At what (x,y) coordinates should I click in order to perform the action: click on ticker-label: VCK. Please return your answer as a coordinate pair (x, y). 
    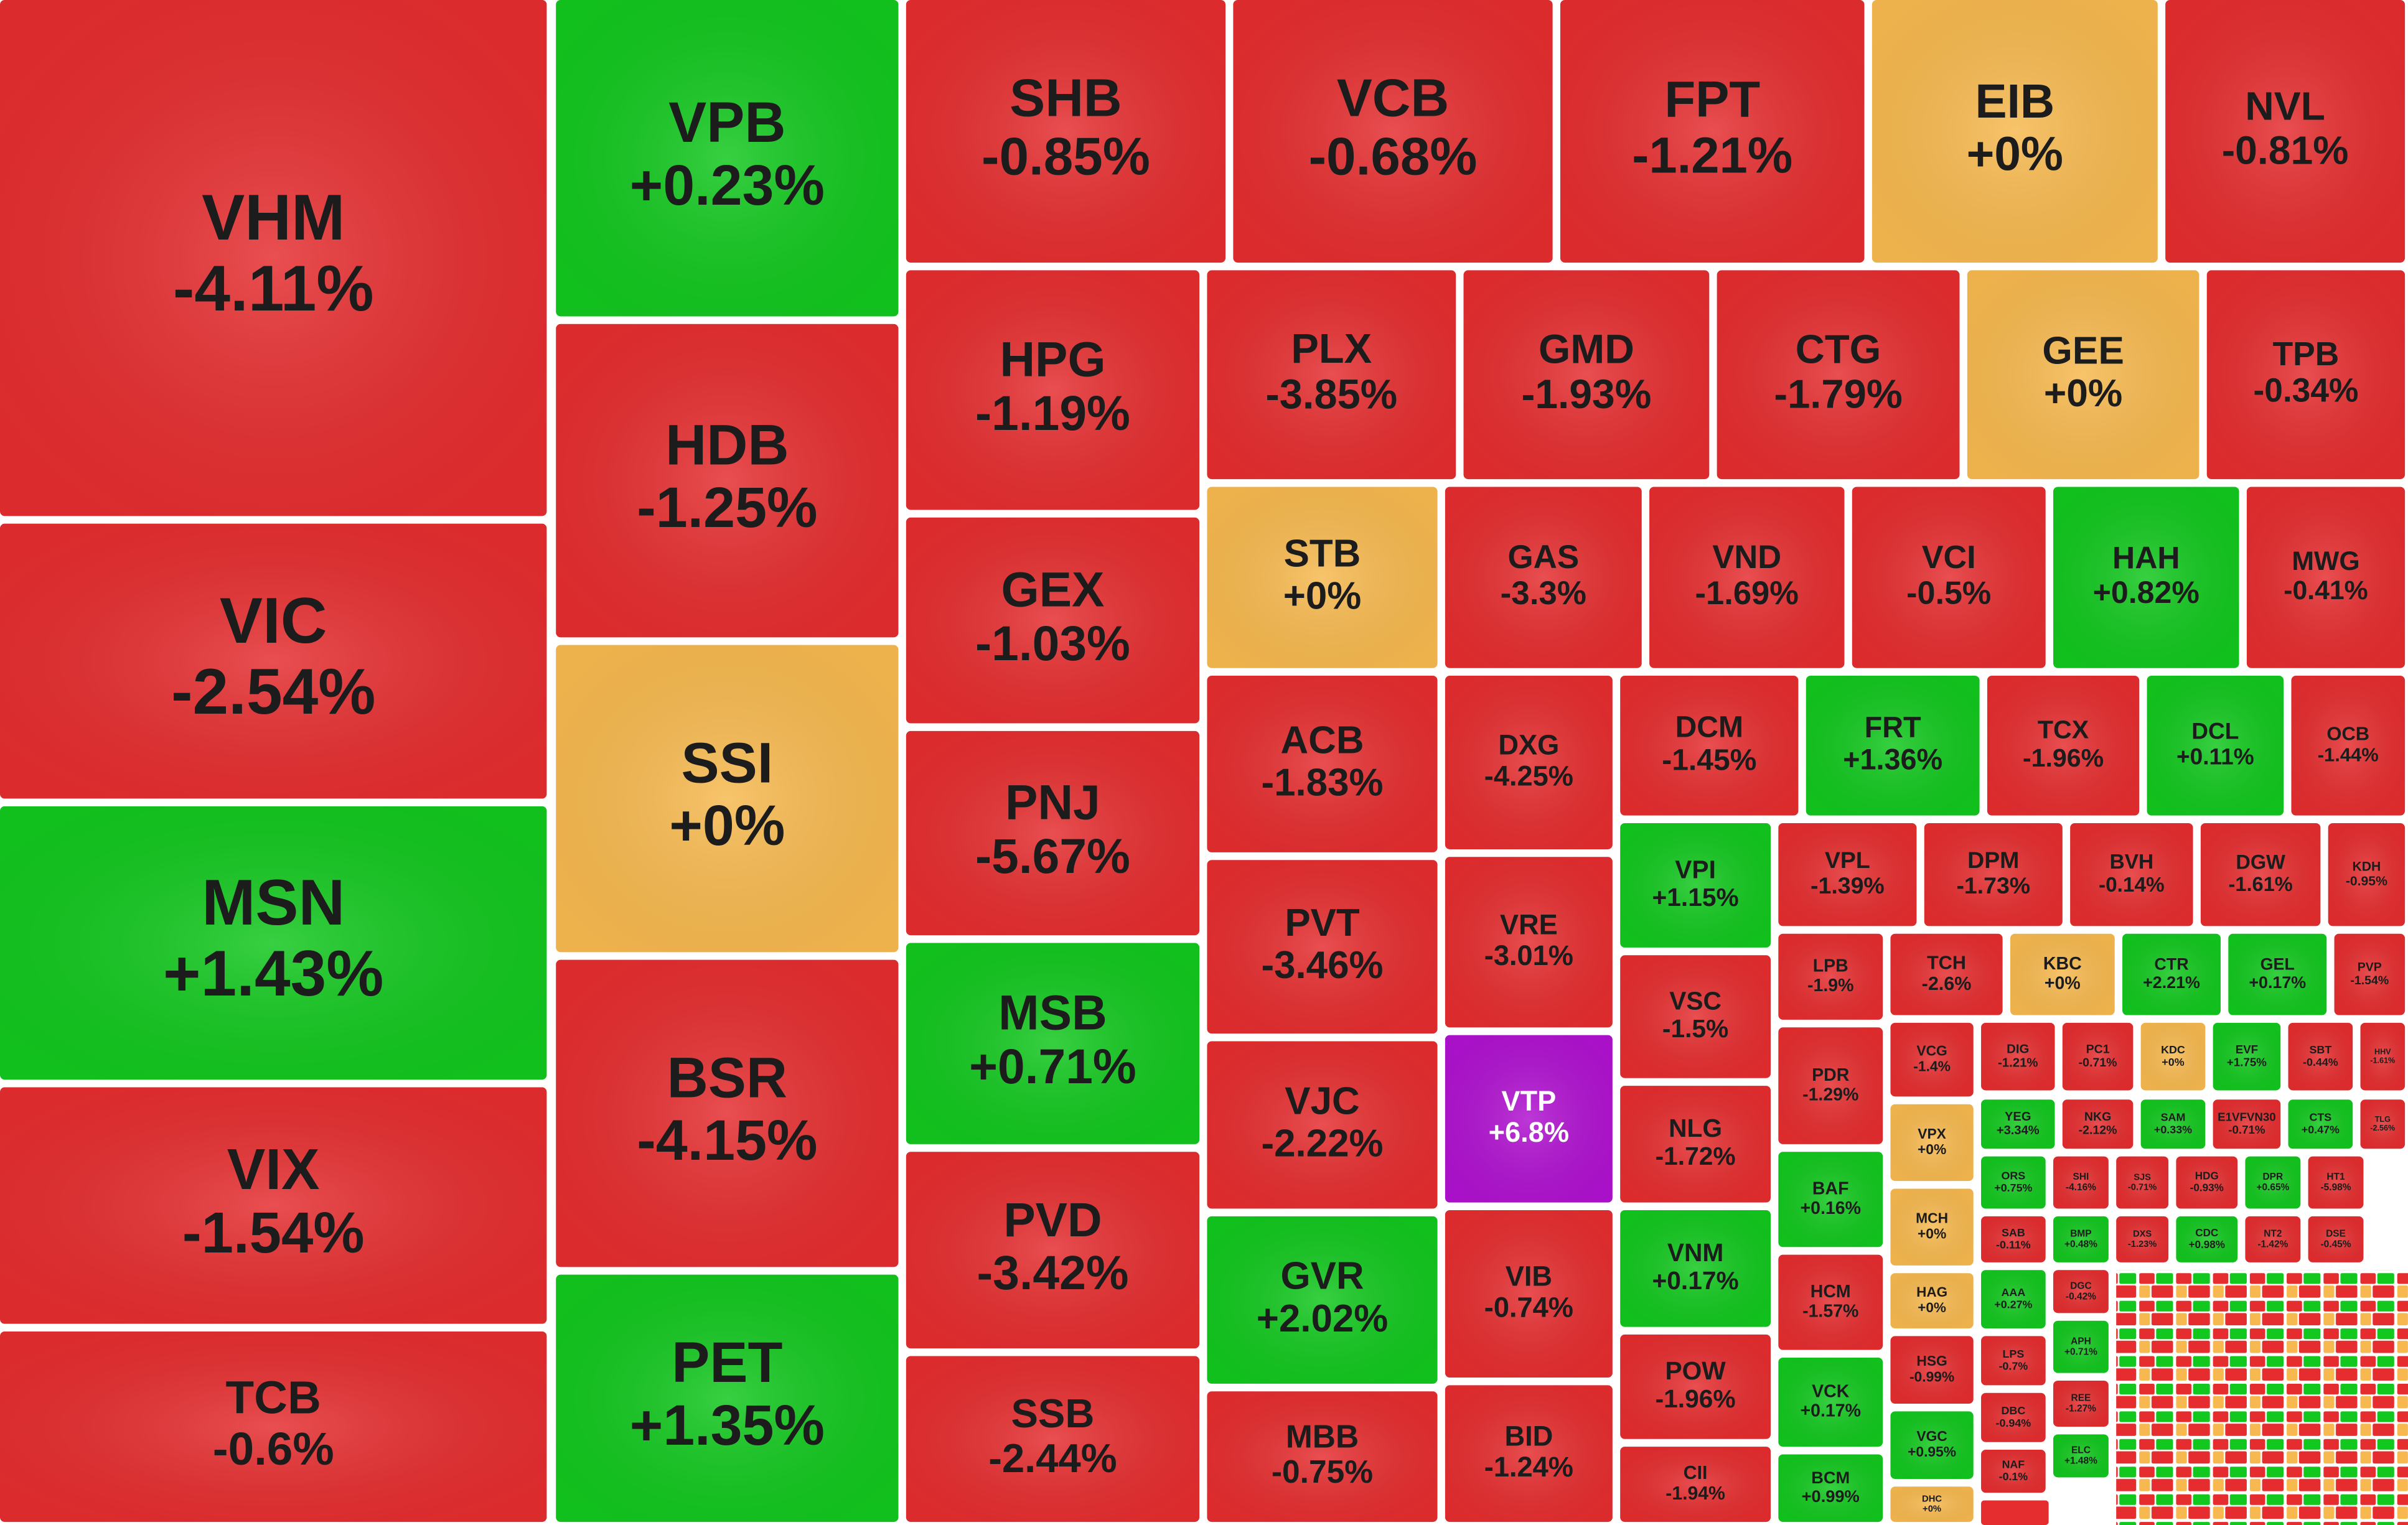
    Looking at the image, I should click on (1831, 1391).